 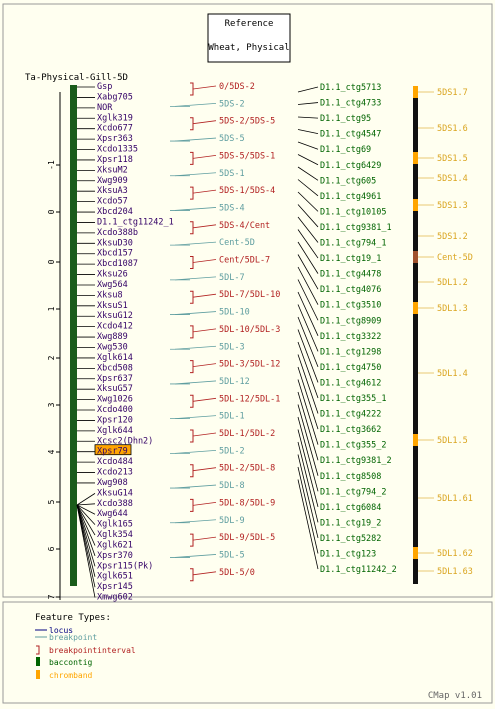 I want to click on contig-label: D1.1_ctg3510, so click(x=350, y=306).